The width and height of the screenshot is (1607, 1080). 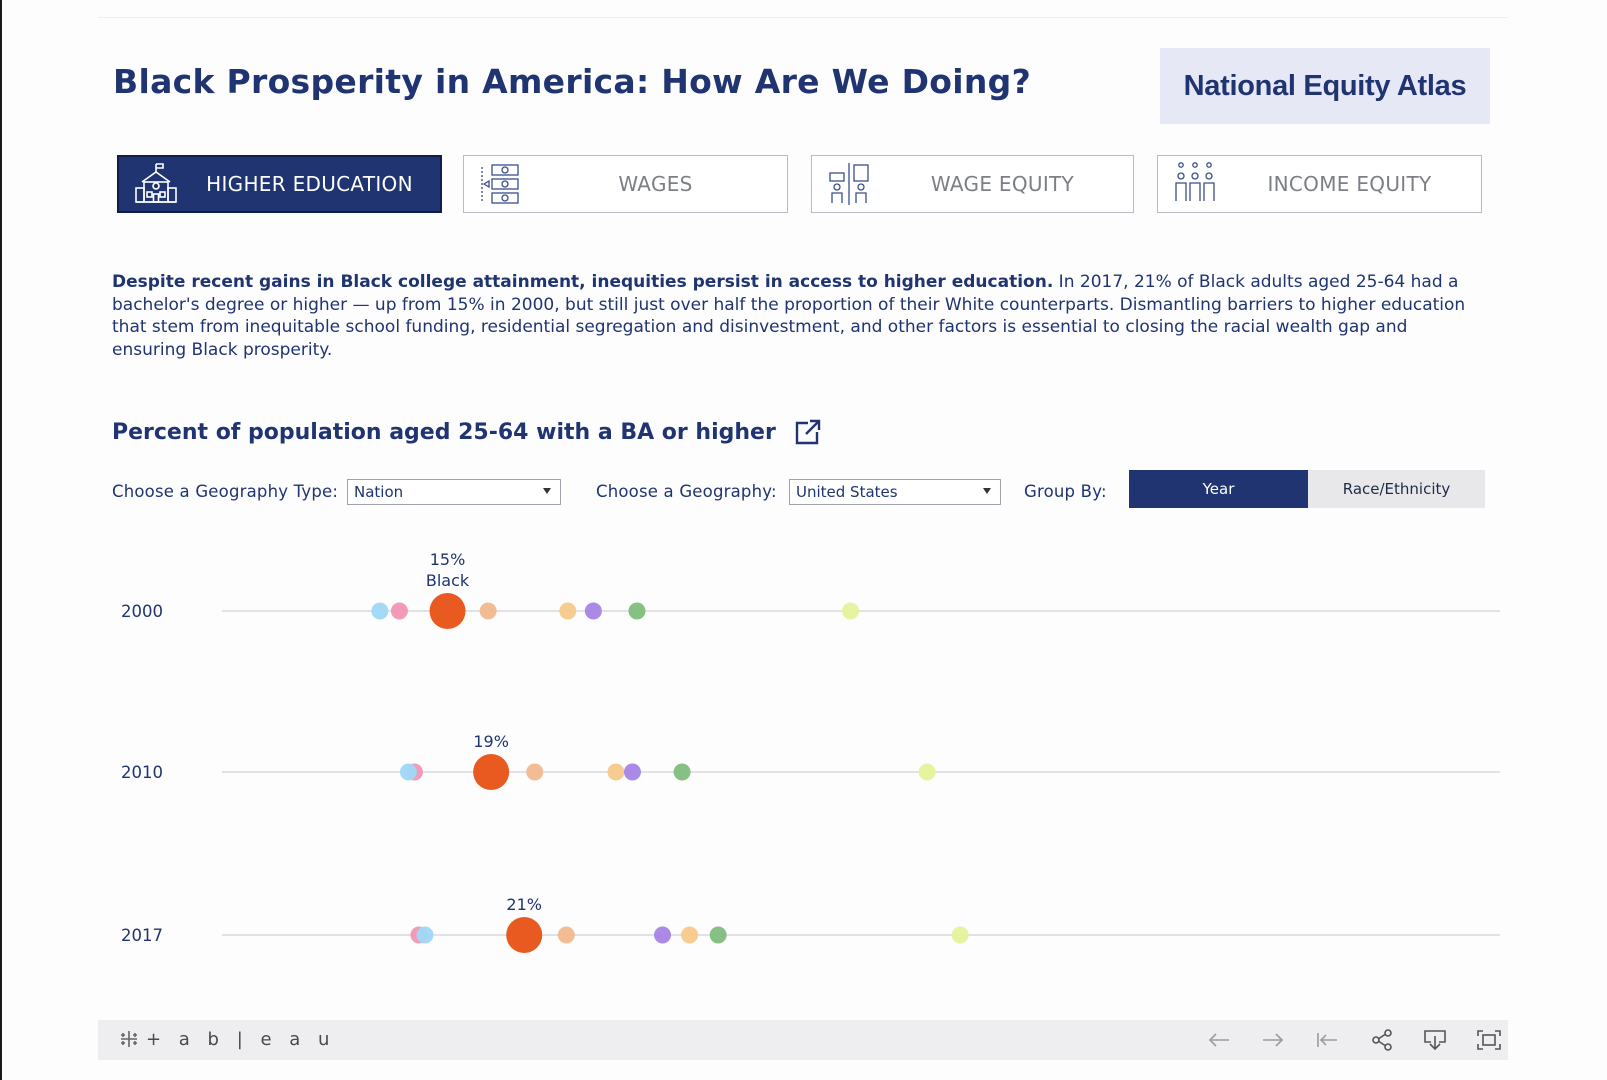 What do you see at coordinates (1396, 489) in the screenshot?
I see `group-by-race-button: Race/Ethnicity` at bounding box center [1396, 489].